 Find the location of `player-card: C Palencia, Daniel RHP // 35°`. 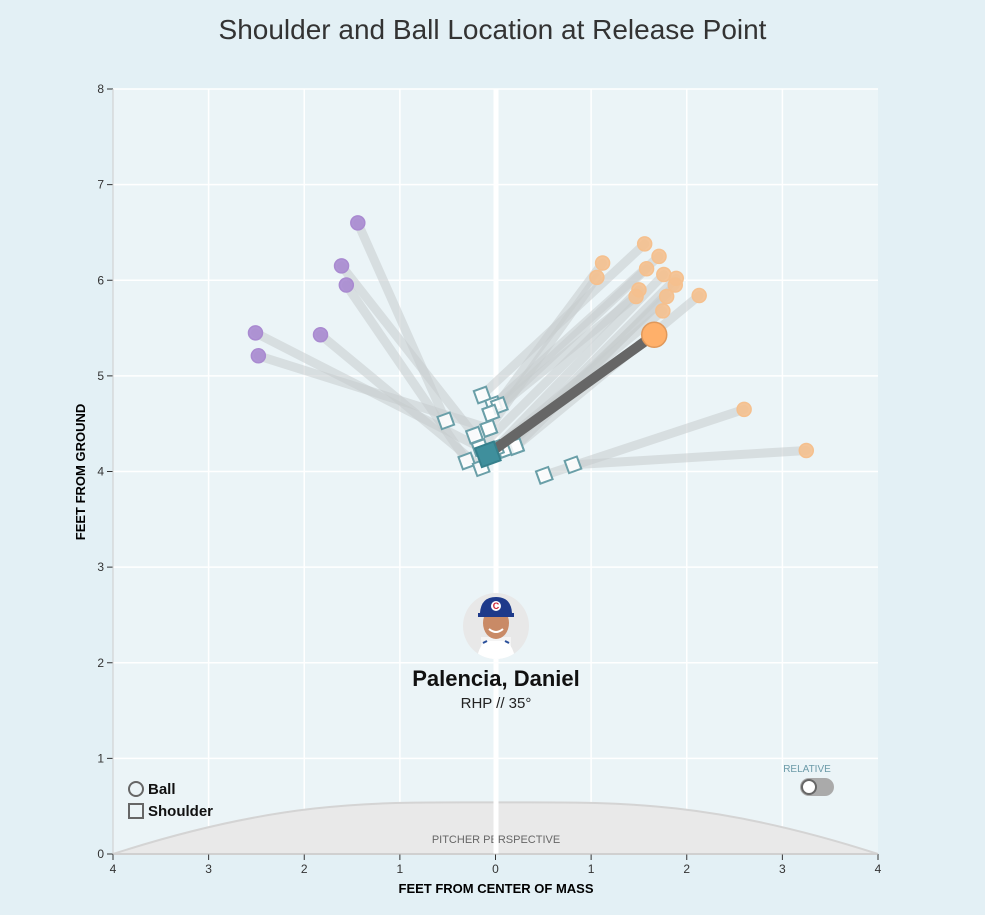

player-card: C Palencia, Daniel RHP // 35° is located at coordinates (496, 652).